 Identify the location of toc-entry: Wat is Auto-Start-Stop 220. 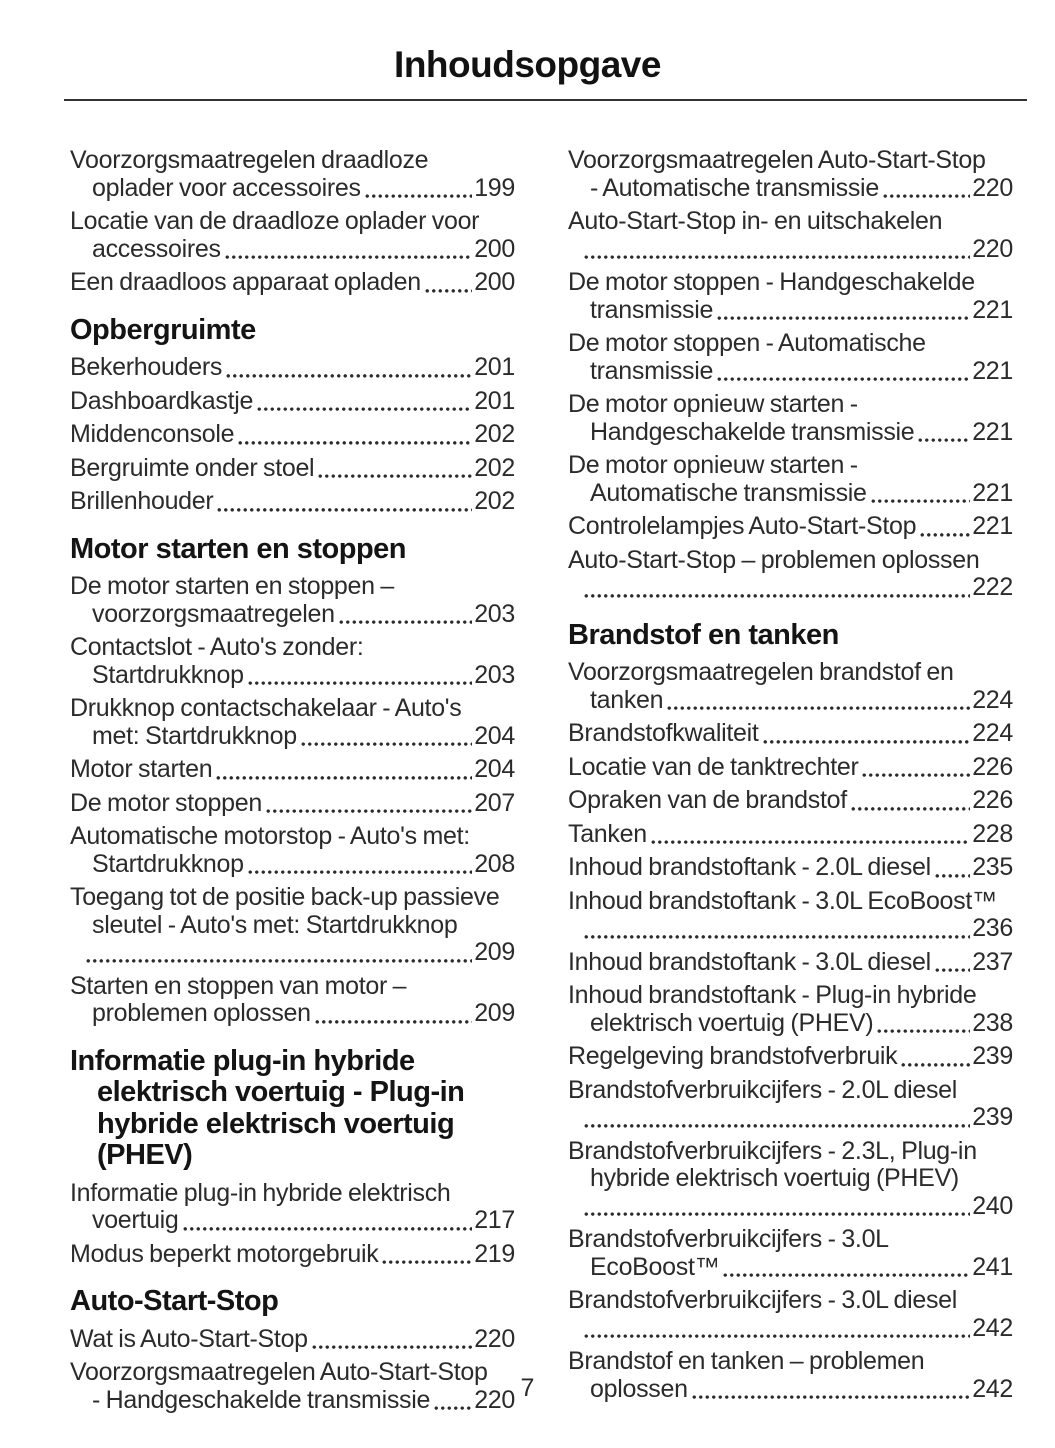
(292, 1339).